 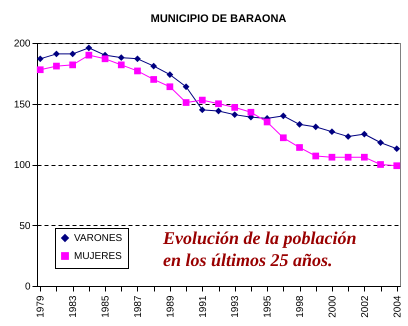 I want to click on legend-label: MUJERES, so click(x=98, y=256).